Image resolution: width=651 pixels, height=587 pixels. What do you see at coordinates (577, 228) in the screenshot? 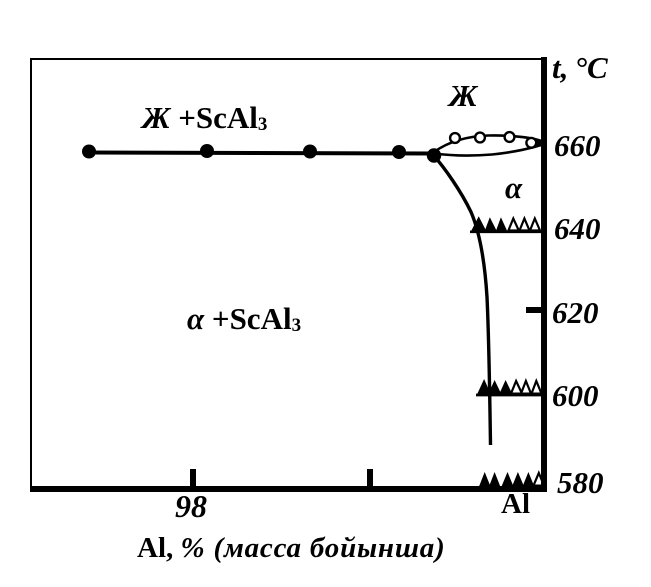
I see `svg-text: 640` at bounding box center [577, 228].